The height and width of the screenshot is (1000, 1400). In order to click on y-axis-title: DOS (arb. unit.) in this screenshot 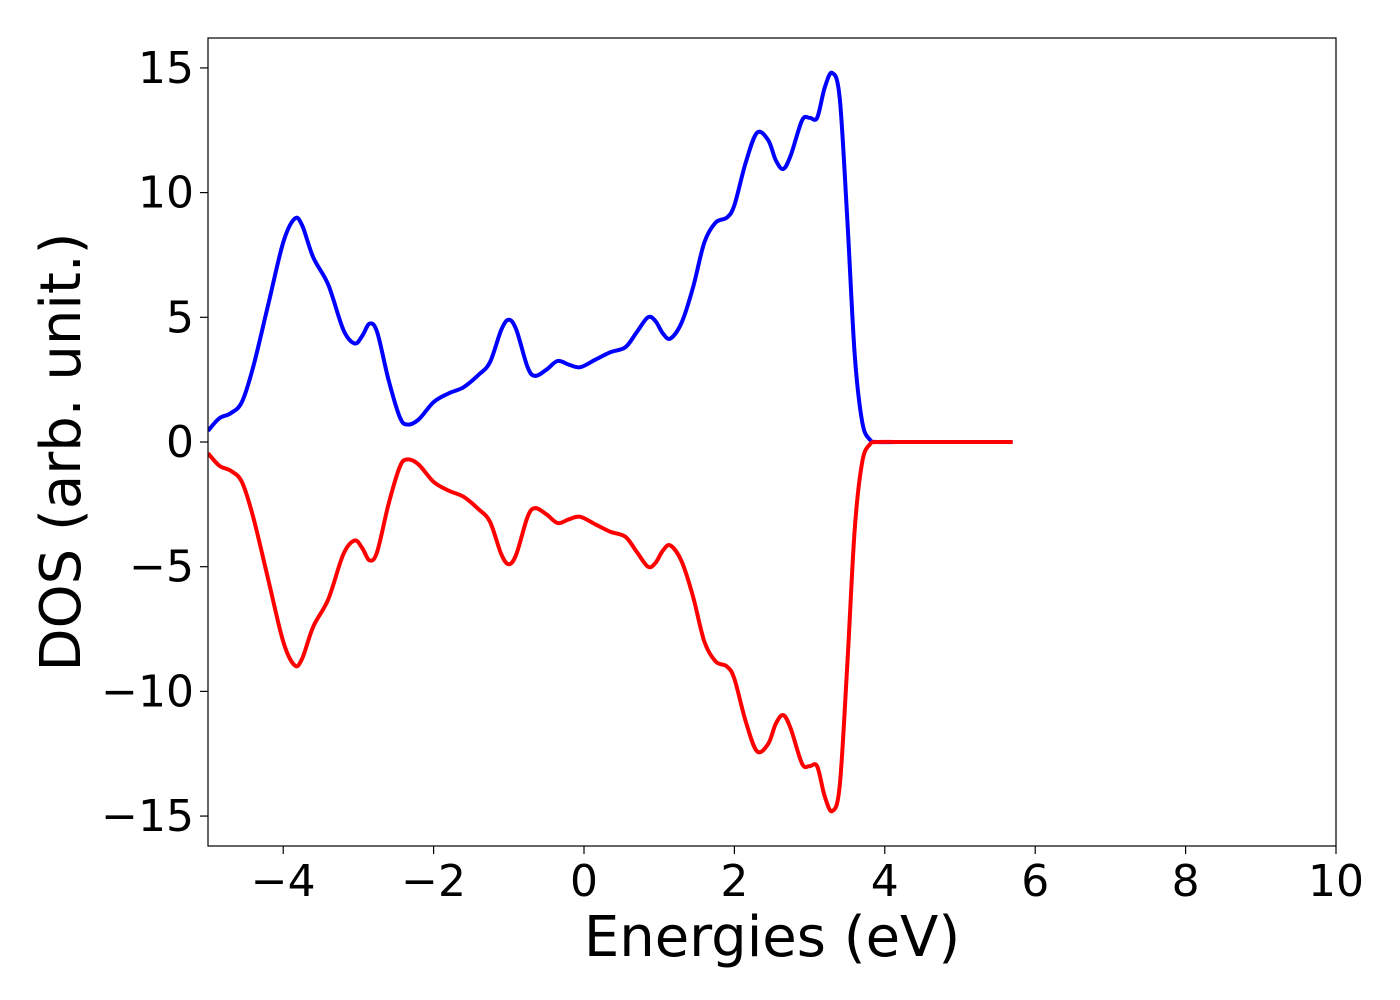, I will do `click(61, 451)`.